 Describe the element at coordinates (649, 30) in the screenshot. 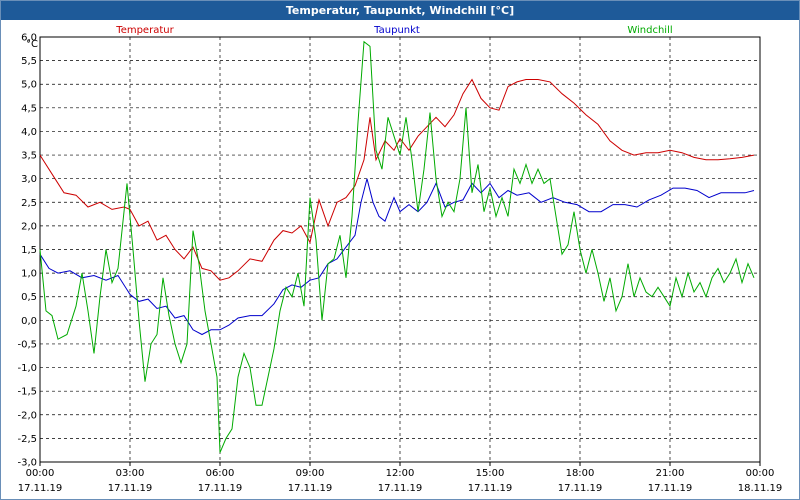

I see `legend-windchill: Windchill` at that location.